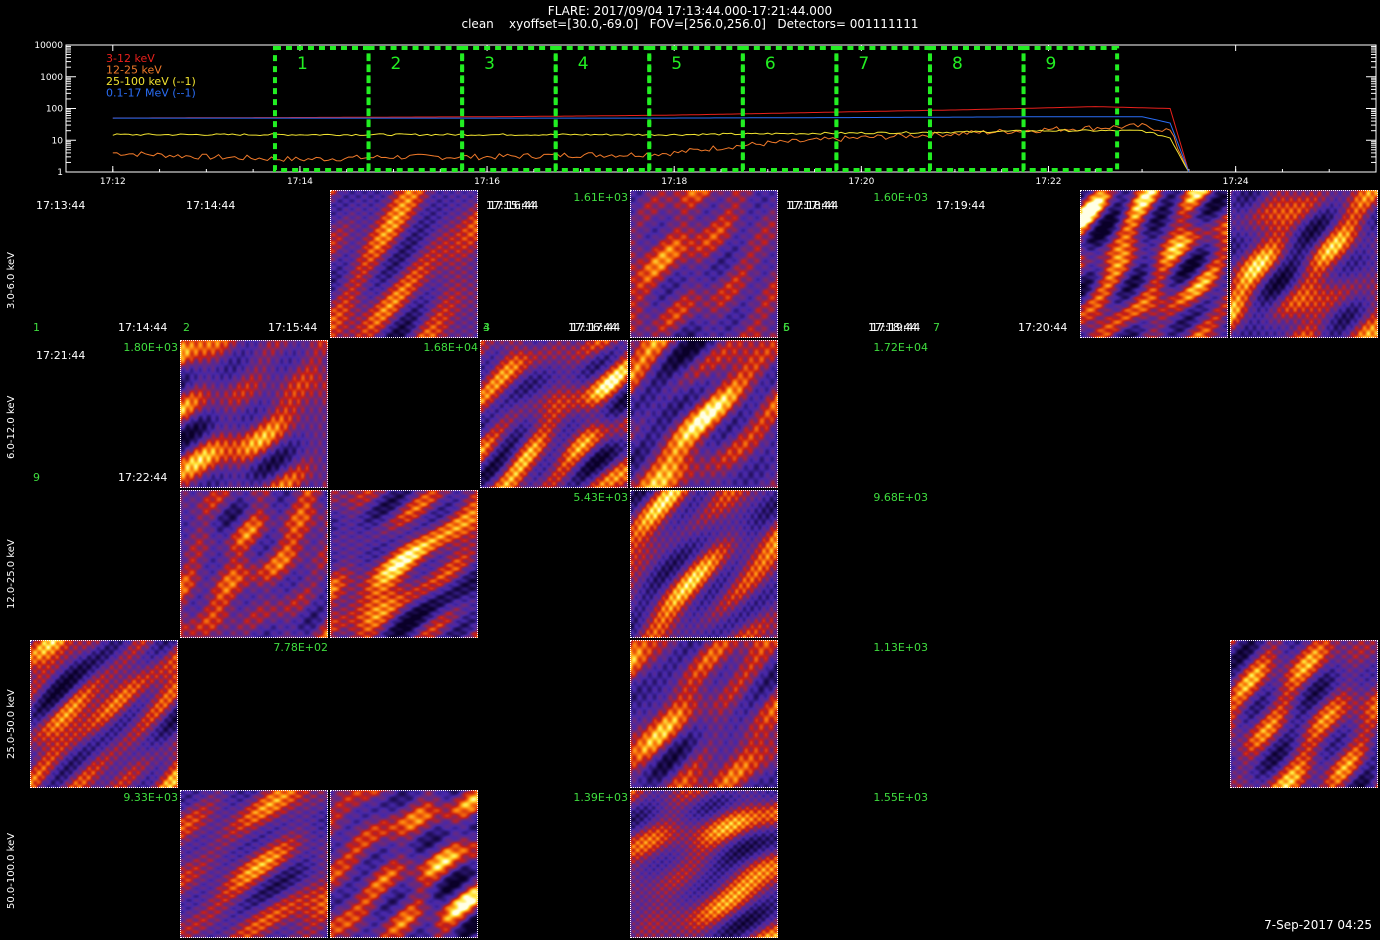 Image resolution: width=1380 pixels, height=940 pixels. I want to click on image-tile-r4-c9, so click(1304, 714).